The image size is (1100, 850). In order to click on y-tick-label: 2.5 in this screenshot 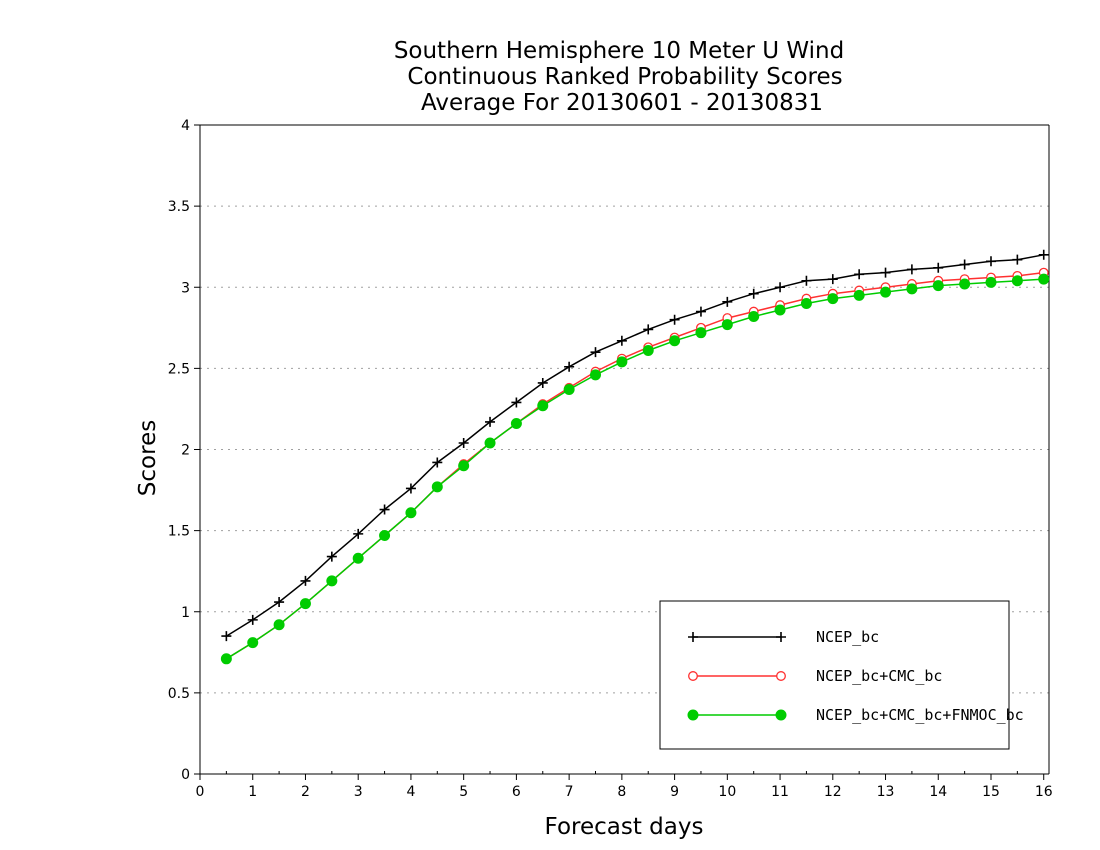, I will do `click(179, 369)`.